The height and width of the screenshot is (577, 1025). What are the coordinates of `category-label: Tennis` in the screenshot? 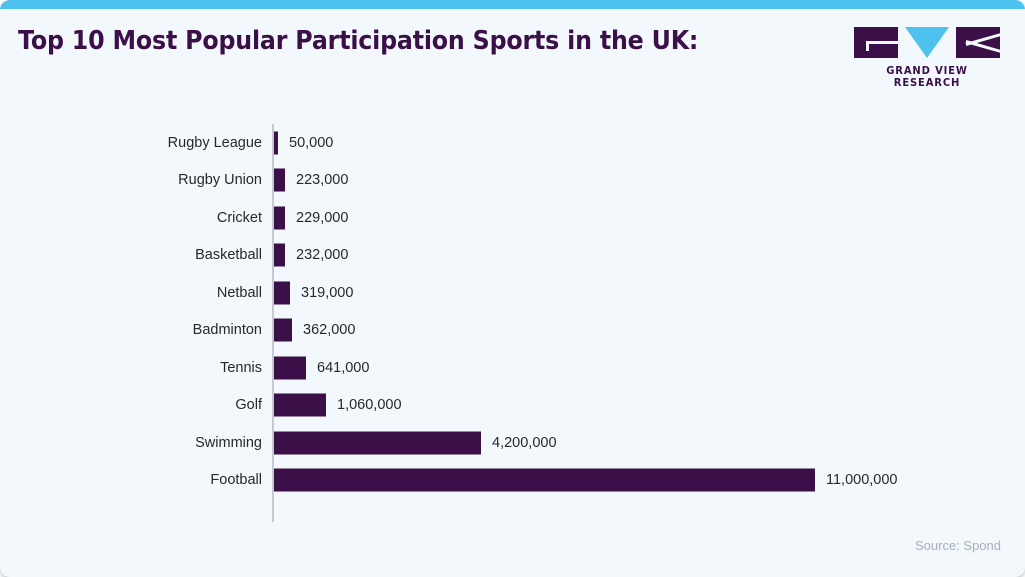 It's located at (241, 367).